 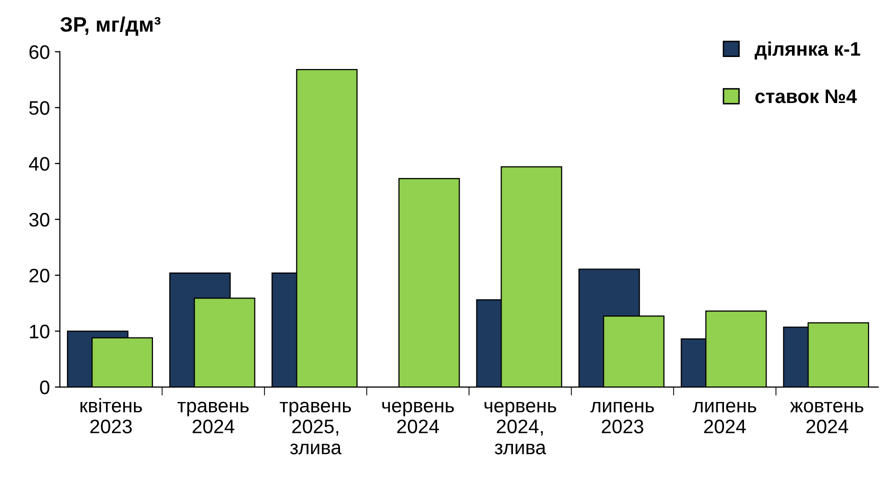 I want to click on x-tick-label: травень 2025, злива, so click(x=315, y=428).